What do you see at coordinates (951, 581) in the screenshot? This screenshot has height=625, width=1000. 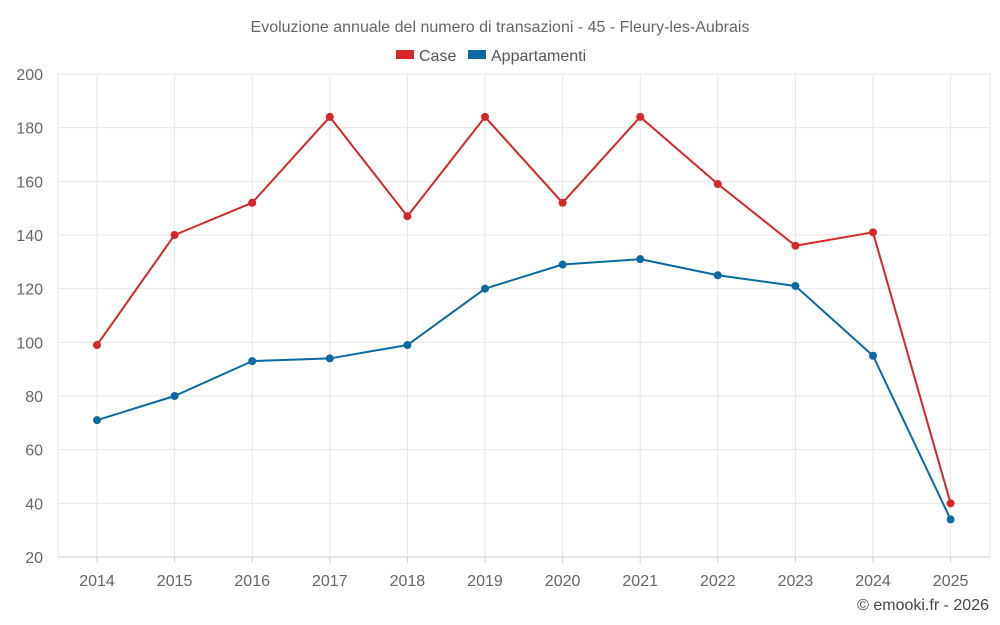 I see `x-tick-label: 2025` at bounding box center [951, 581].